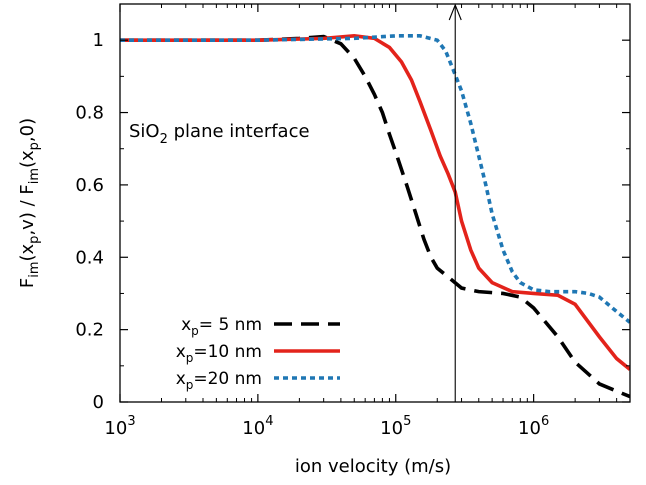  I want to click on x-tick-label: 10⁴, so click(257, 426).